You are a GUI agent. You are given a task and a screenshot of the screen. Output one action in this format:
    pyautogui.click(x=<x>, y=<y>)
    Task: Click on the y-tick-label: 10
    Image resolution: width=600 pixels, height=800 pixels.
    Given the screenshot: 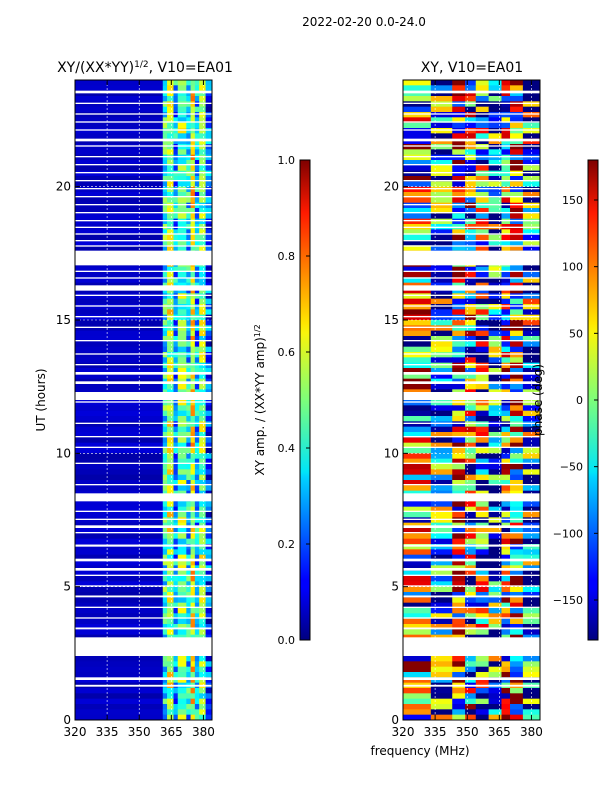 What is the action you would take?
    pyautogui.click(x=391, y=453)
    